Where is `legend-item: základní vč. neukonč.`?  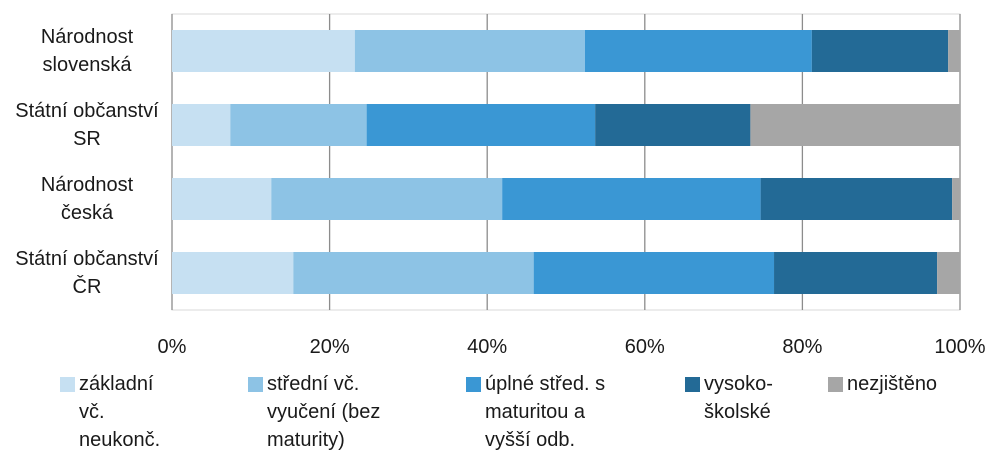 legend-item: základní vč. neukonč. is located at coordinates (120, 412).